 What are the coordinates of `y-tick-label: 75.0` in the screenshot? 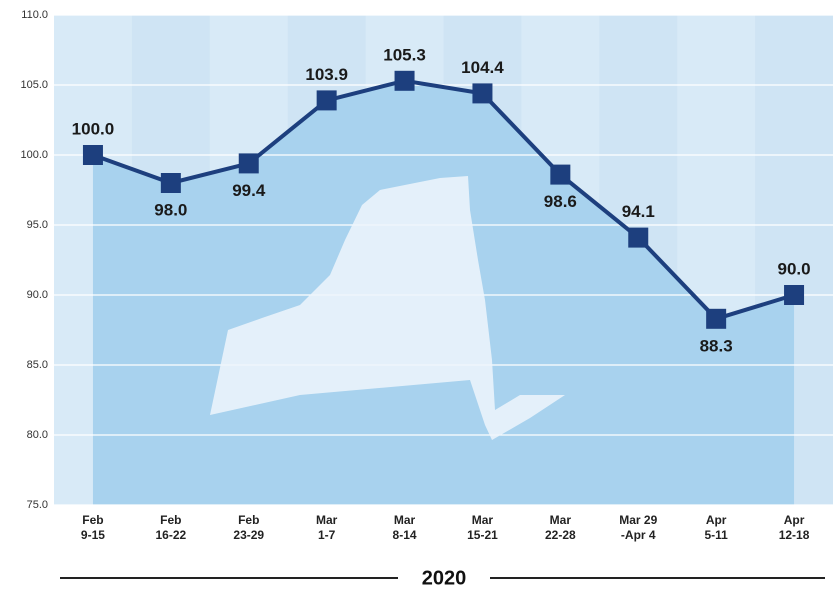 It's located at (37, 505).